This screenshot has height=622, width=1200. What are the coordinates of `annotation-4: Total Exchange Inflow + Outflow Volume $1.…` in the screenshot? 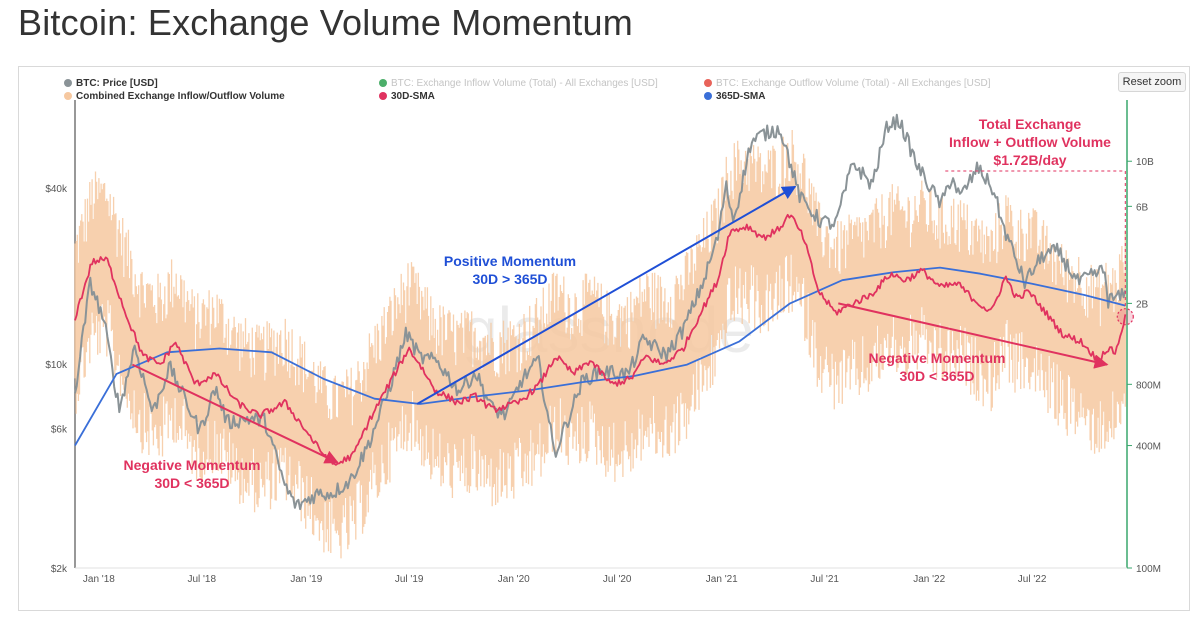 It's located at (1039, 221).